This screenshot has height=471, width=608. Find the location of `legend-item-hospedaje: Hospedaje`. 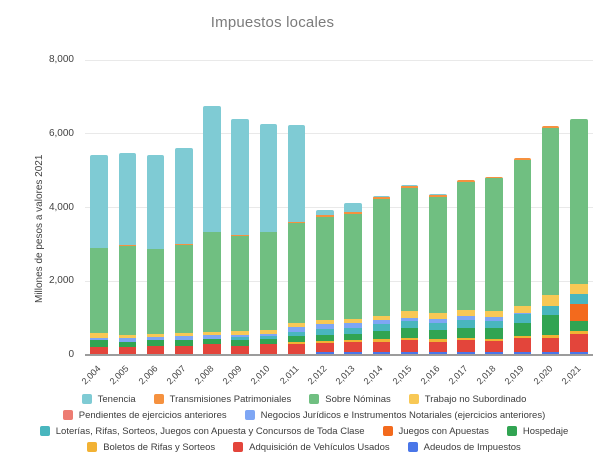

legend-item-hospedaje: Hospedaje is located at coordinates (537, 431).